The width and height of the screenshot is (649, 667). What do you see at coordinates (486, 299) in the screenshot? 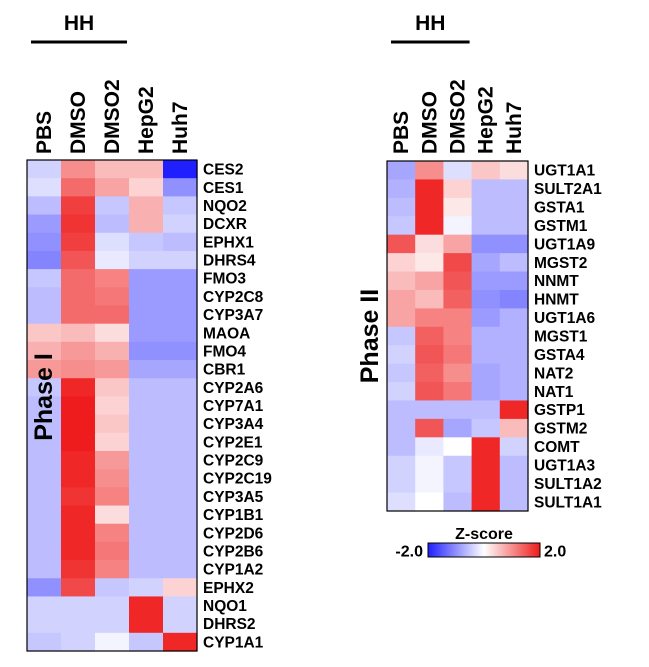
I see `heatmap-cell-hnmt-hepg2` at bounding box center [486, 299].